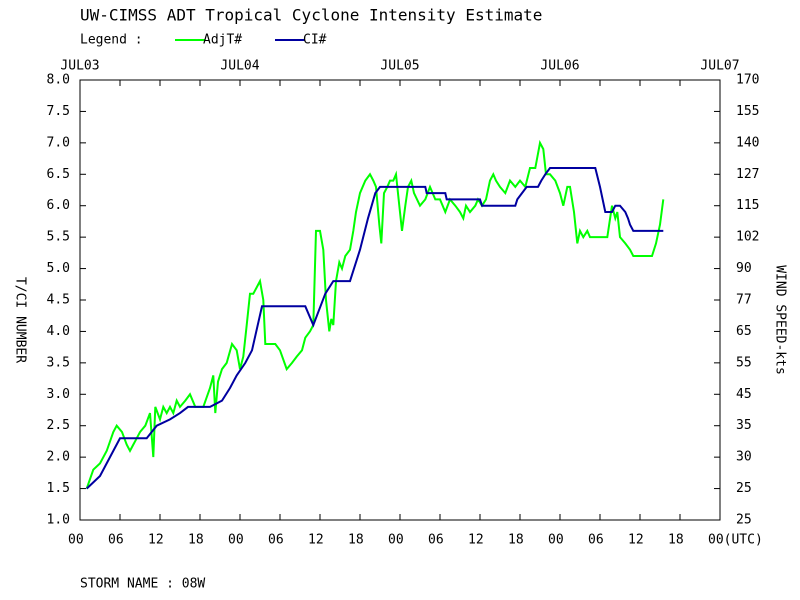 This screenshot has width=800, height=600. I want to click on y2-tick-label: 102, so click(747, 237).